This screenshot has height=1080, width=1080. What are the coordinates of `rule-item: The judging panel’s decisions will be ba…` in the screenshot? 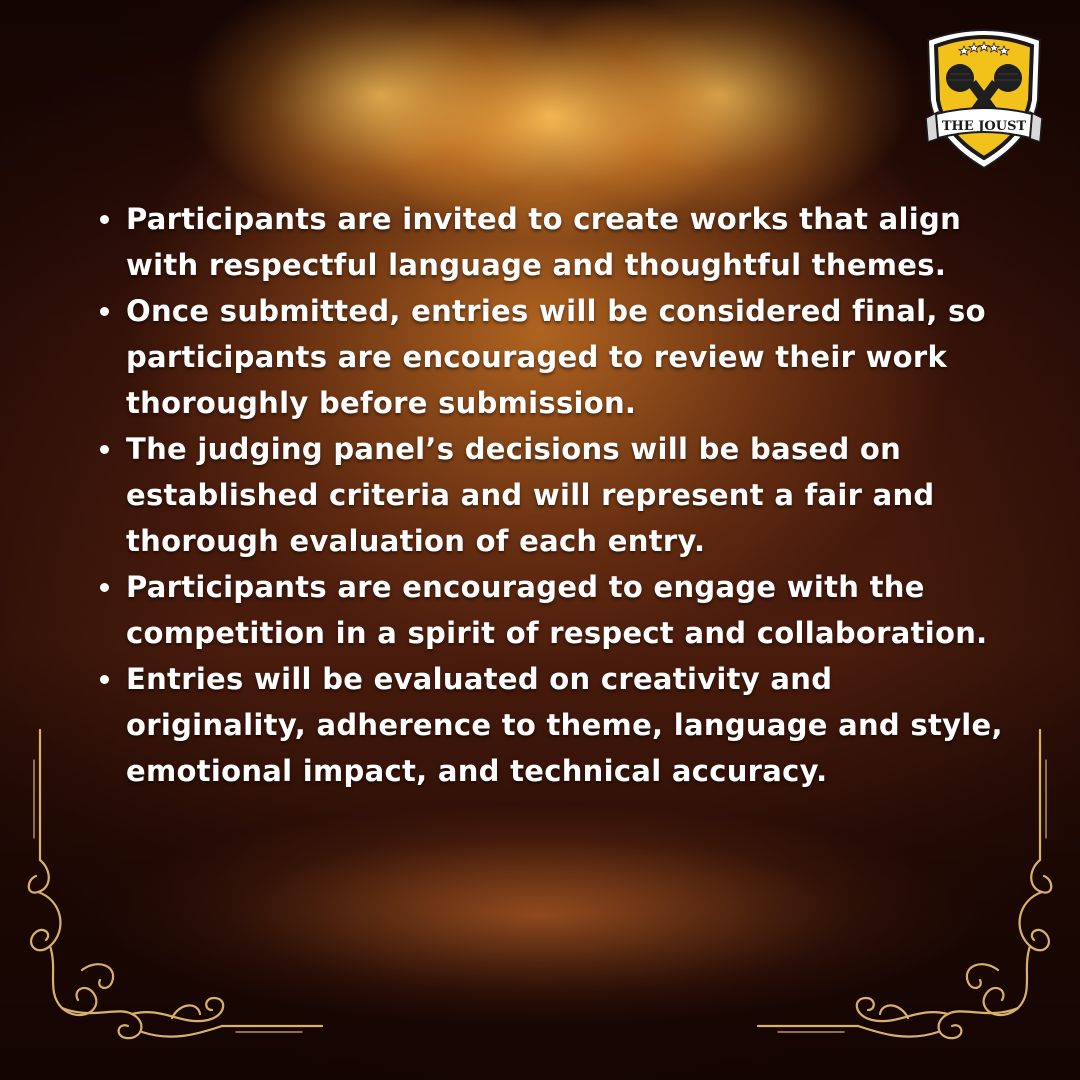 It's located at (556, 495).